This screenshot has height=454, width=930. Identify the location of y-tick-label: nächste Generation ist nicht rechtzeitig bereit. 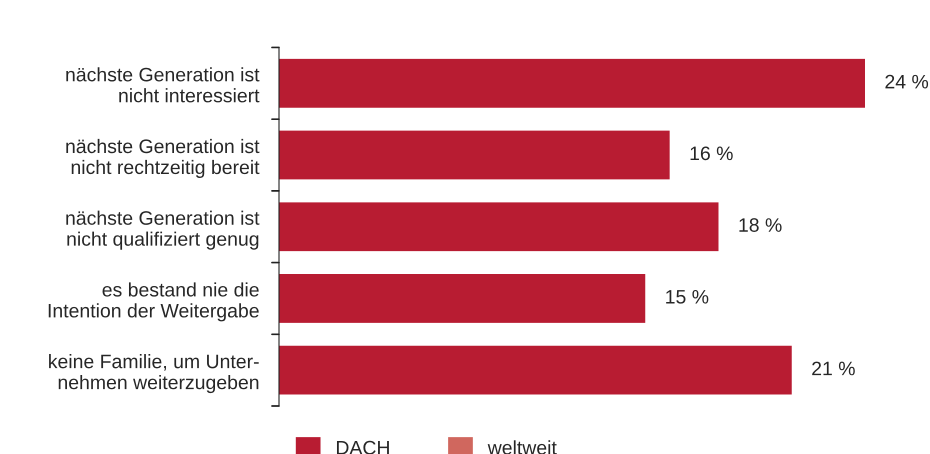
(163, 158).